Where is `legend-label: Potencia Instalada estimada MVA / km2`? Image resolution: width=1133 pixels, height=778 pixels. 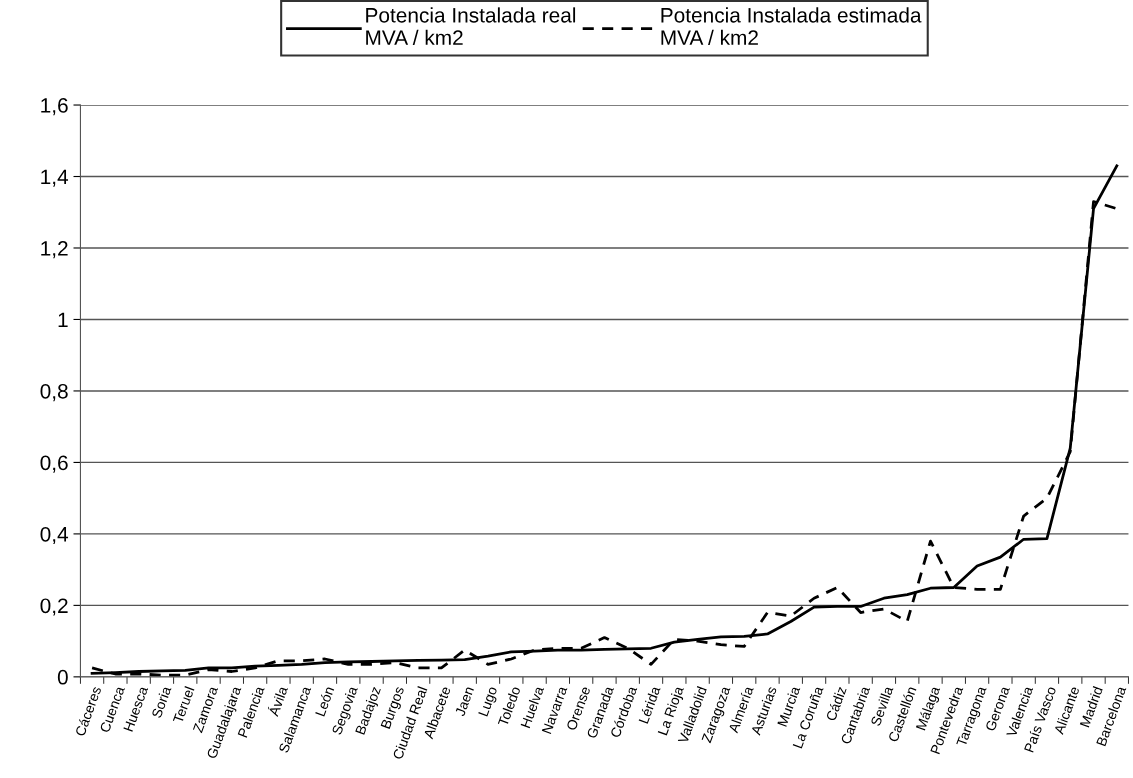
legend-label: Potencia Instalada estimada MVA / km2 is located at coordinates (791, 26).